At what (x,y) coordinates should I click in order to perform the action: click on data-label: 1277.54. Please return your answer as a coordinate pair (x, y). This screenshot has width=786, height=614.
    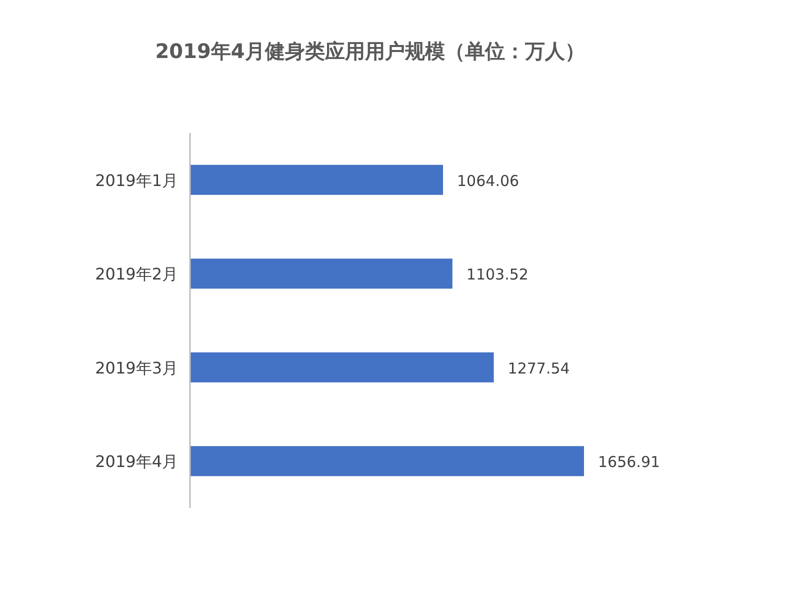
    Looking at the image, I should click on (539, 368).